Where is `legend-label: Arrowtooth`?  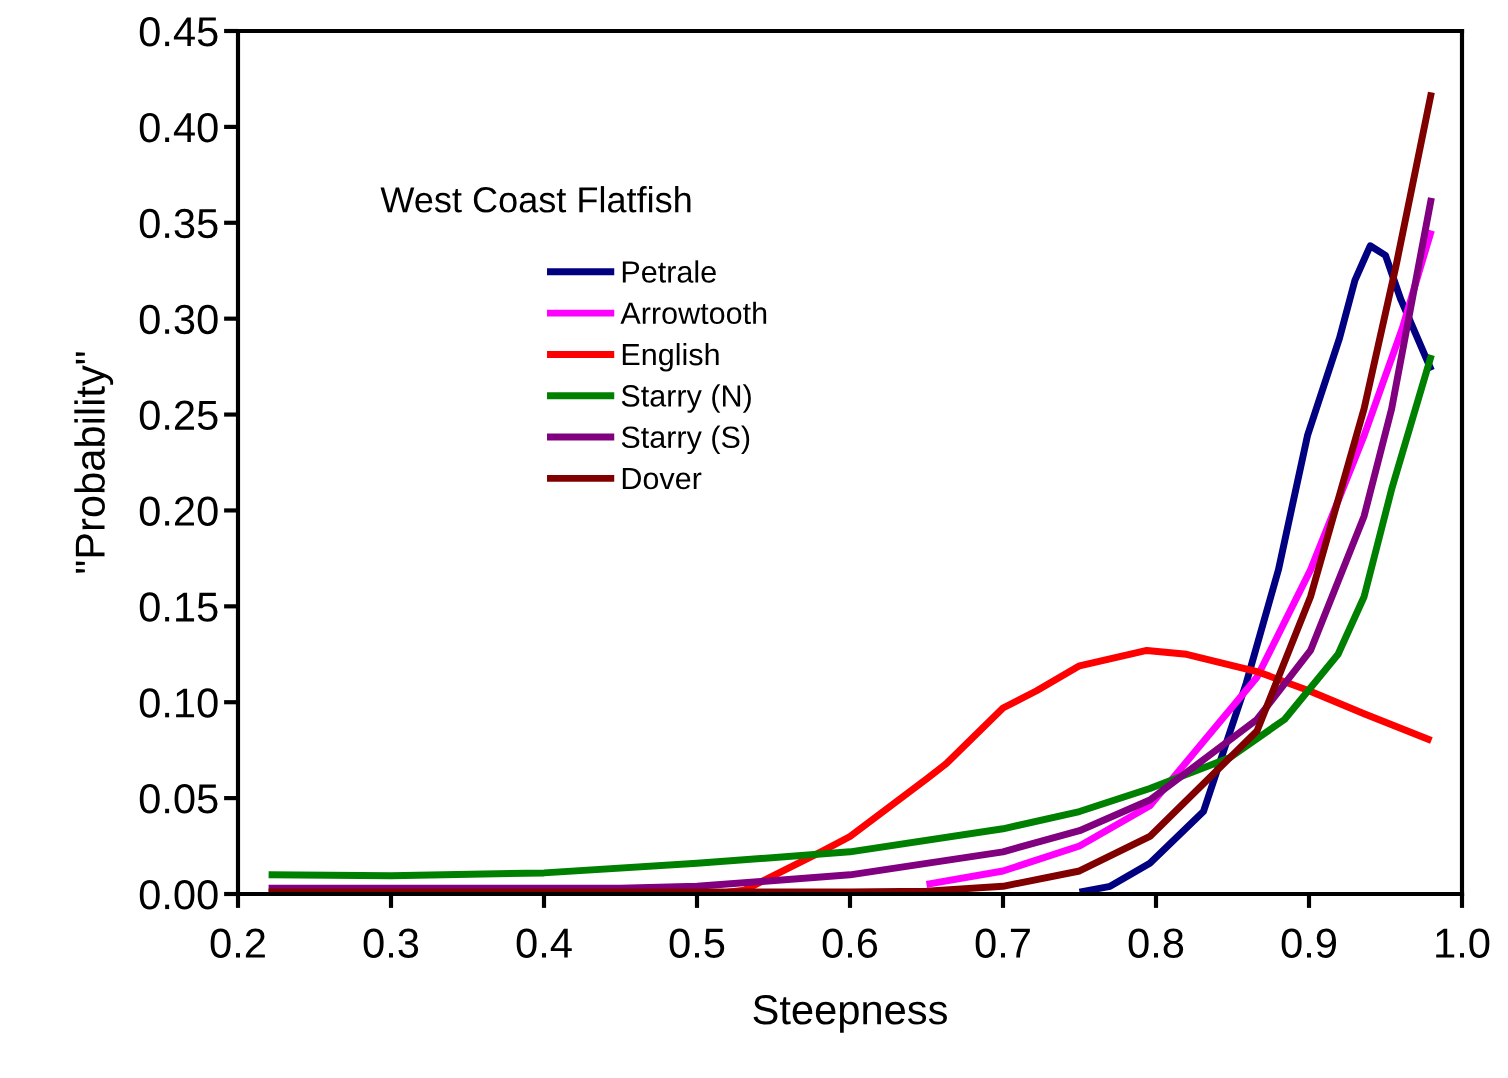
legend-label: Arrowtooth is located at coordinates (693, 313).